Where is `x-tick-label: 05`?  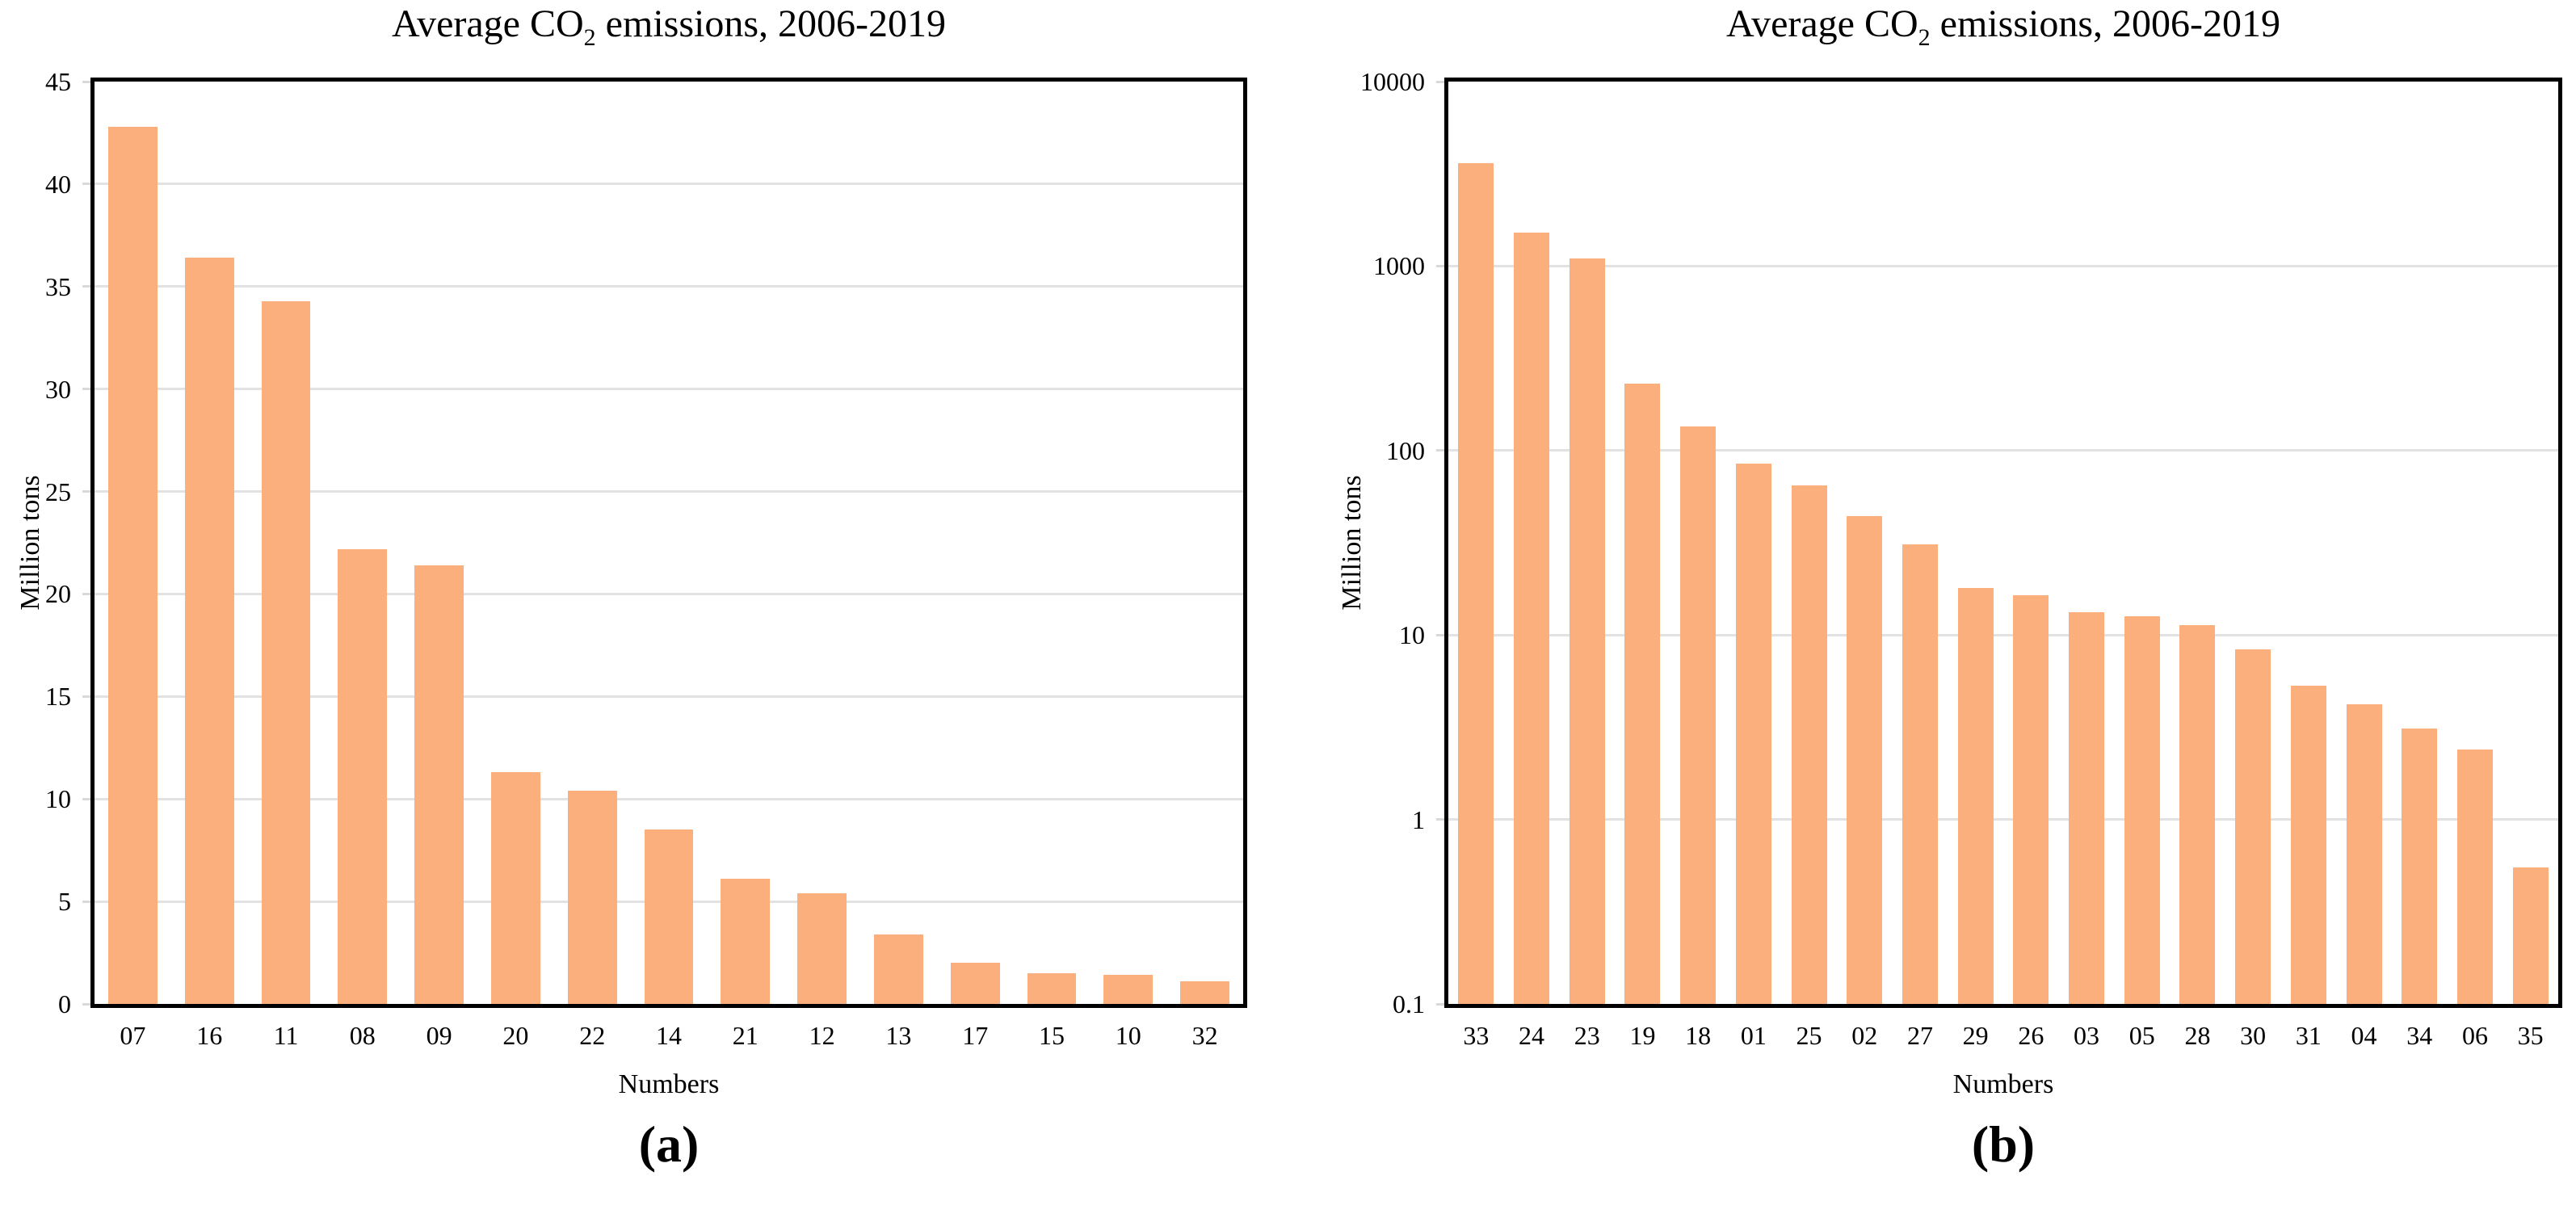
x-tick-label: 05 is located at coordinates (2141, 1035).